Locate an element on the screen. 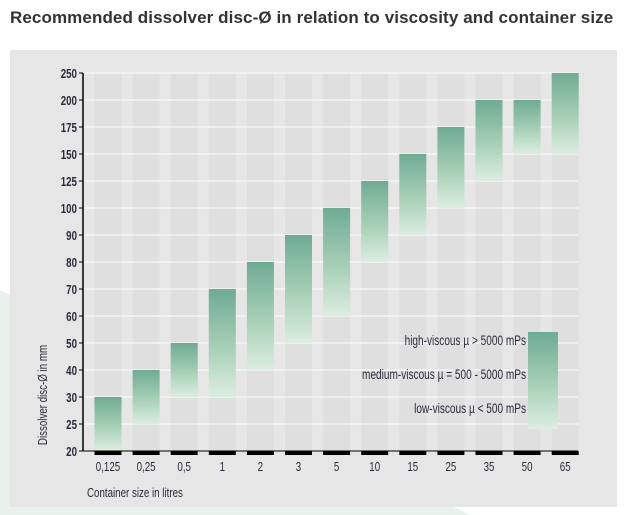 Image resolution: width=624 pixels, height=515 pixels. y-tick-label: 70 is located at coordinates (71, 291).